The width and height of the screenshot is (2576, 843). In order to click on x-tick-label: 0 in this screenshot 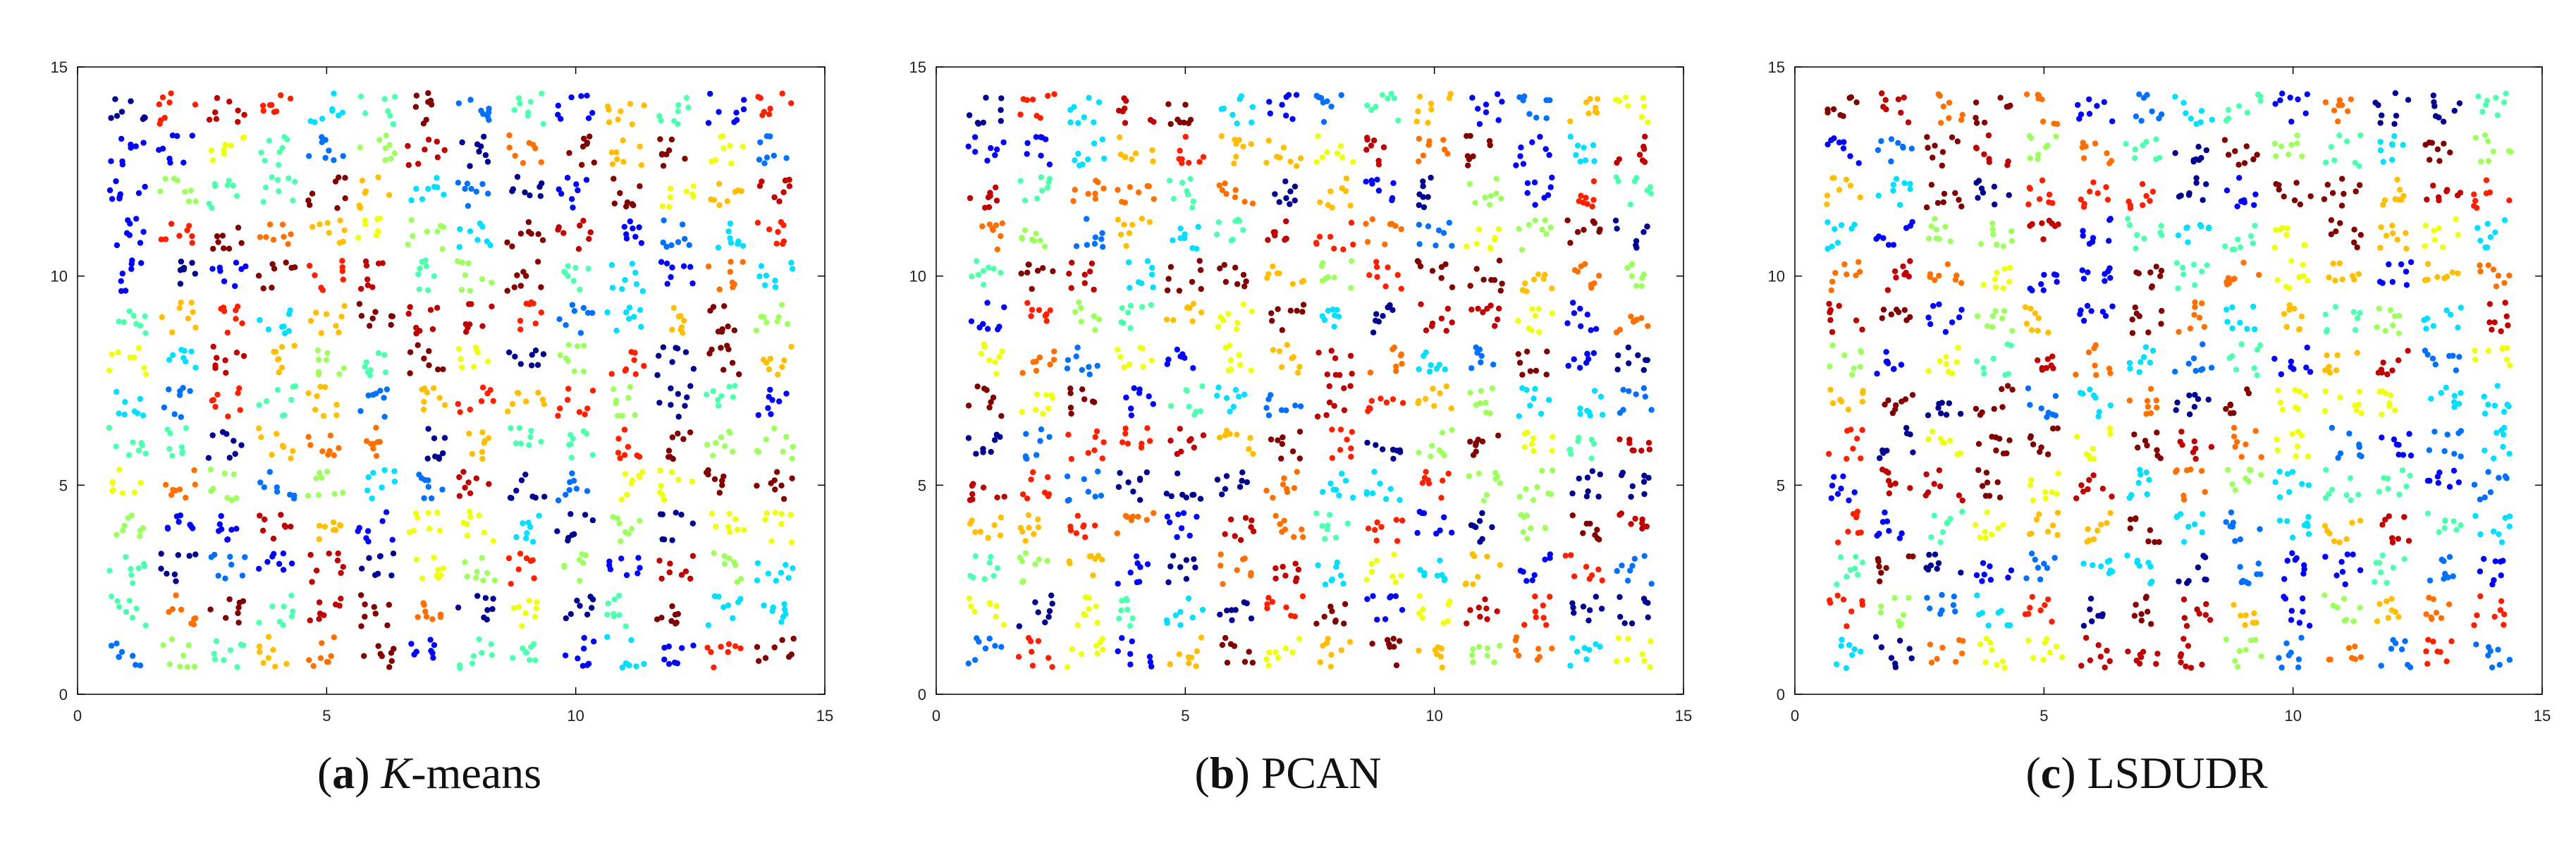, I will do `click(936, 716)`.